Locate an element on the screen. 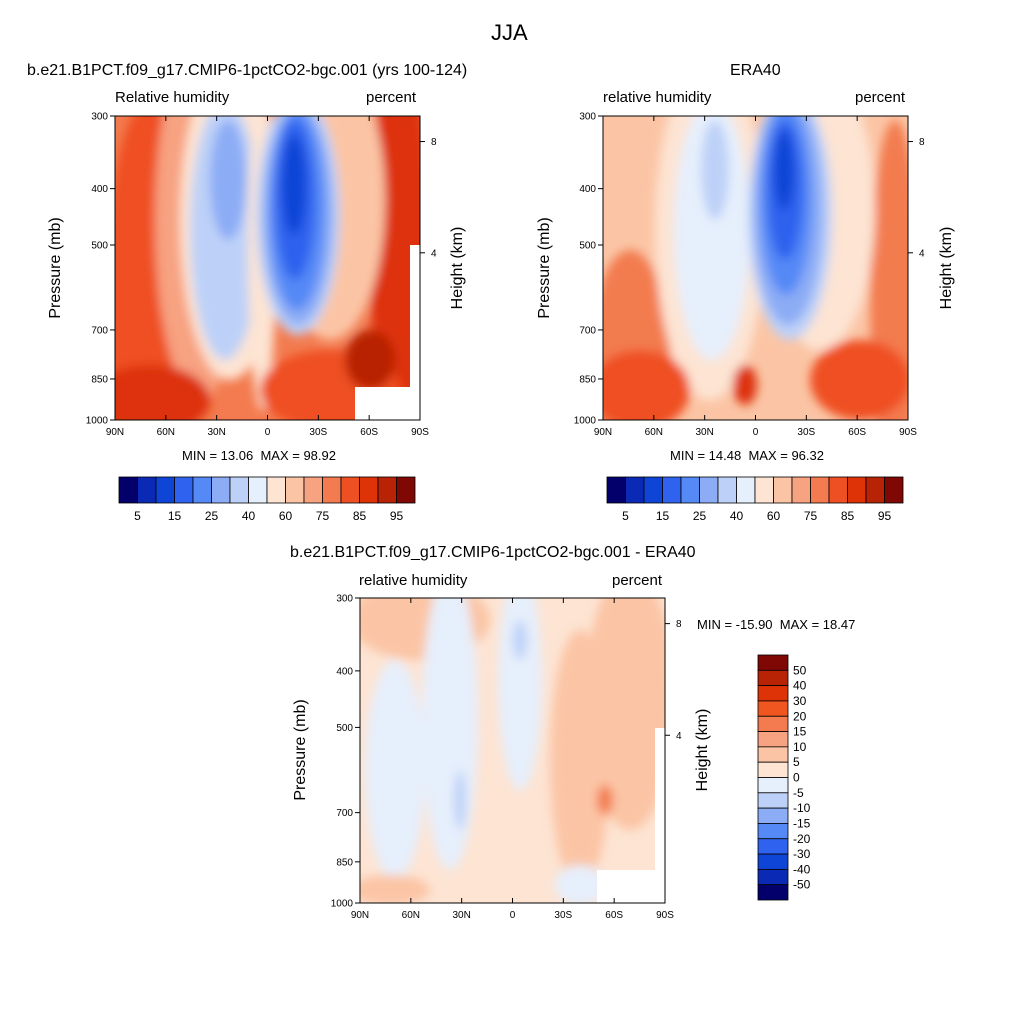 This screenshot has width=1024, height=1024. panel1-height-tick-label: 4 is located at coordinates (434, 253).